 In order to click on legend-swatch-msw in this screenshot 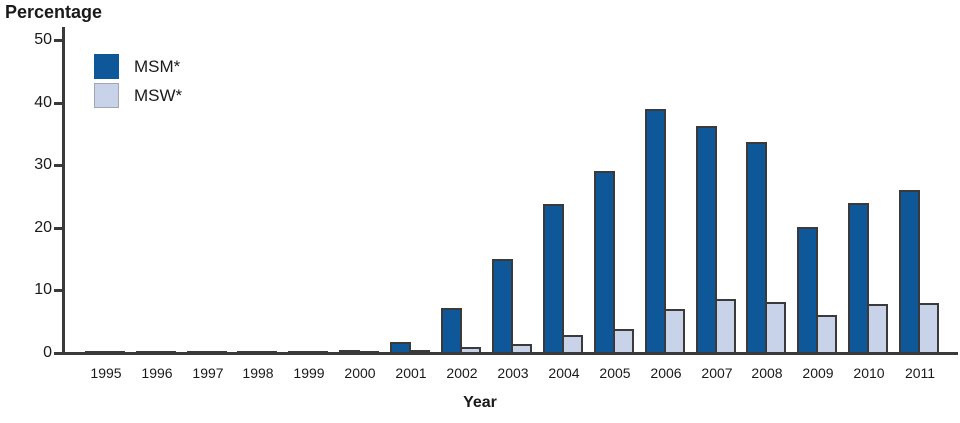, I will do `click(106, 95)`.